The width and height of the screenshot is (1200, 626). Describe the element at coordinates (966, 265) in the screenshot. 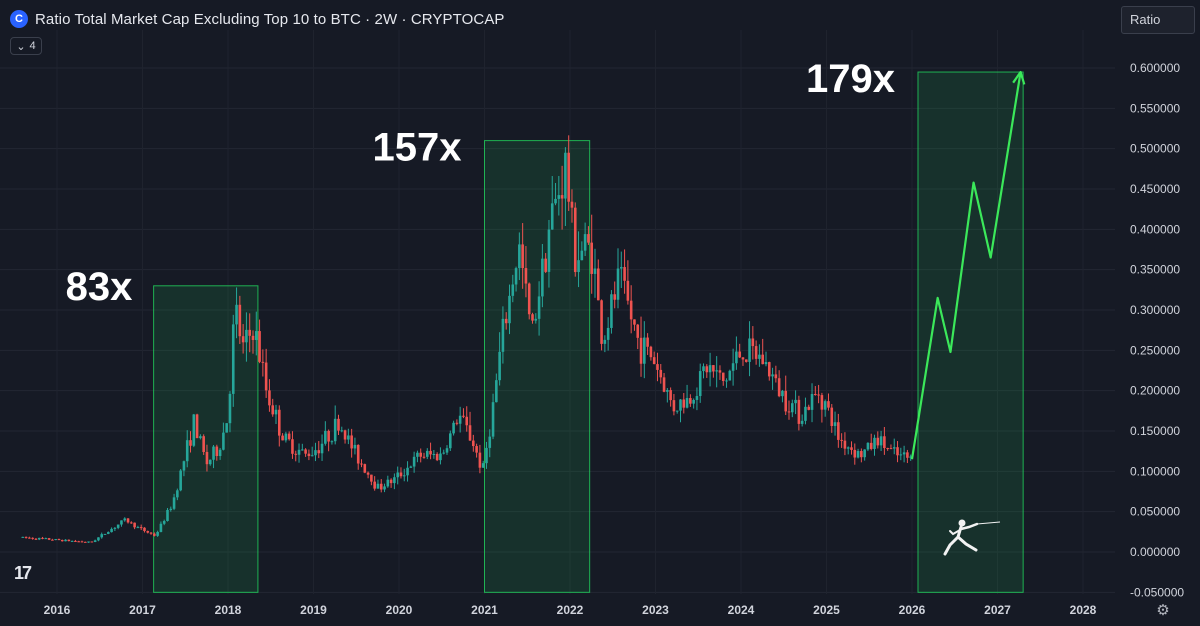

I see `projection-line` at that location.